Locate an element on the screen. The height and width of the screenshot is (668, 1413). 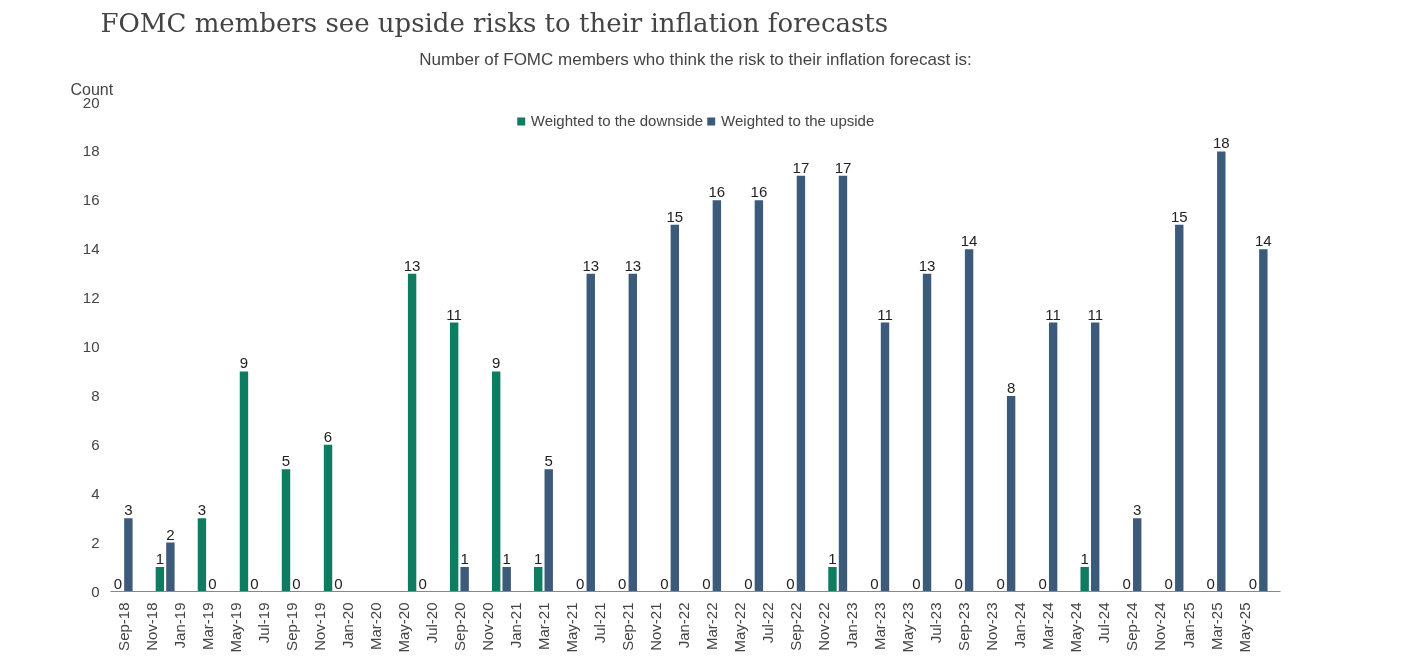
y-tick-label: 6 is located at coordinates (95, 444).